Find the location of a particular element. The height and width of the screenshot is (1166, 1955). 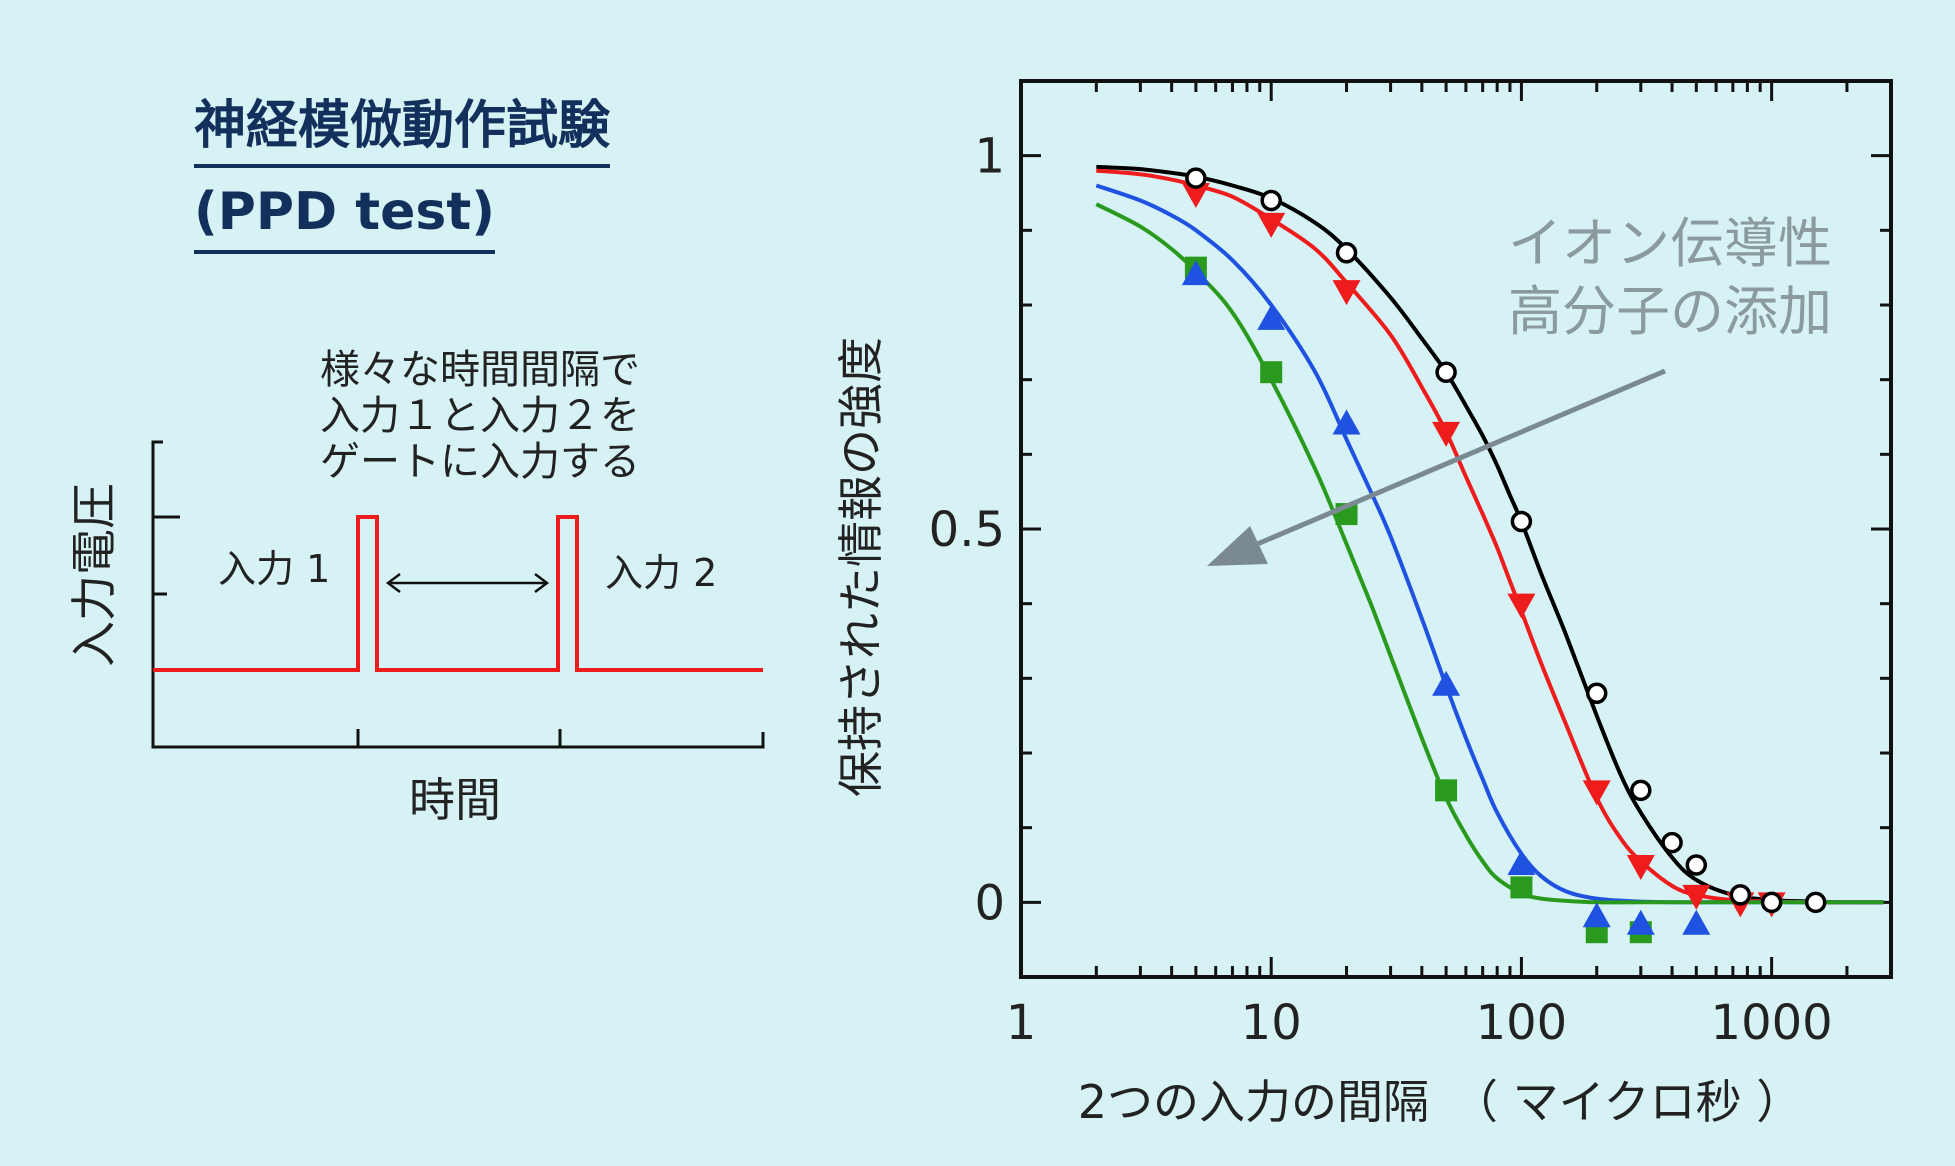

pulse-diagram: 入力 1 入力 2 入力電圧 時間 is located at coordinates (416, 633).